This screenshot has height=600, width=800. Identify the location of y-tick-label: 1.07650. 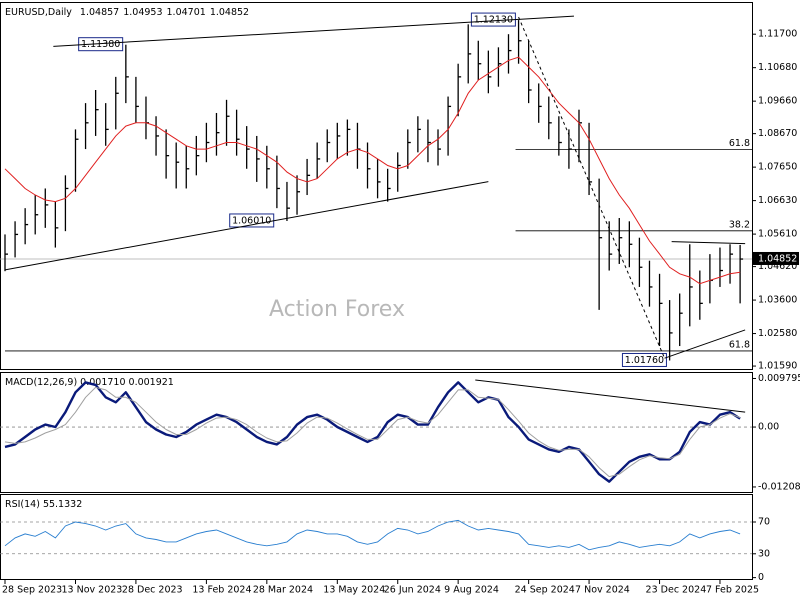
(777, 167).